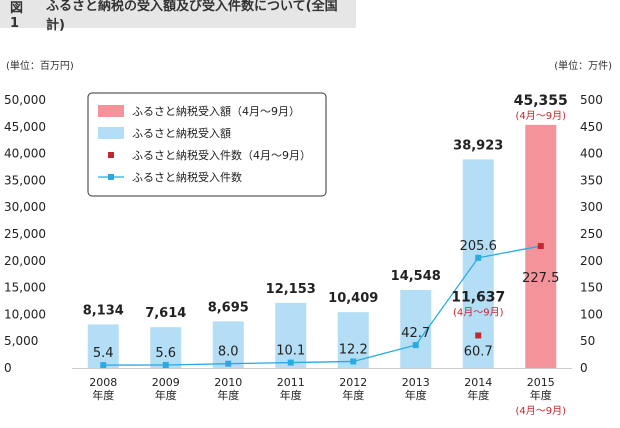 The height and width of the screenshot is (428, 620). What do you see at coordinates (25, 127) in the screenshot?
I see `left-axis-tick-label: 45,000` at bounding box center [25, 127].